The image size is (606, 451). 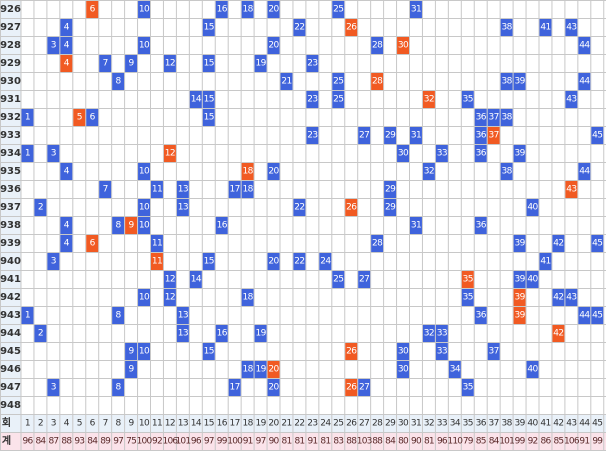 I want to click on bonus-number: 26, so click(x=351, y=388).